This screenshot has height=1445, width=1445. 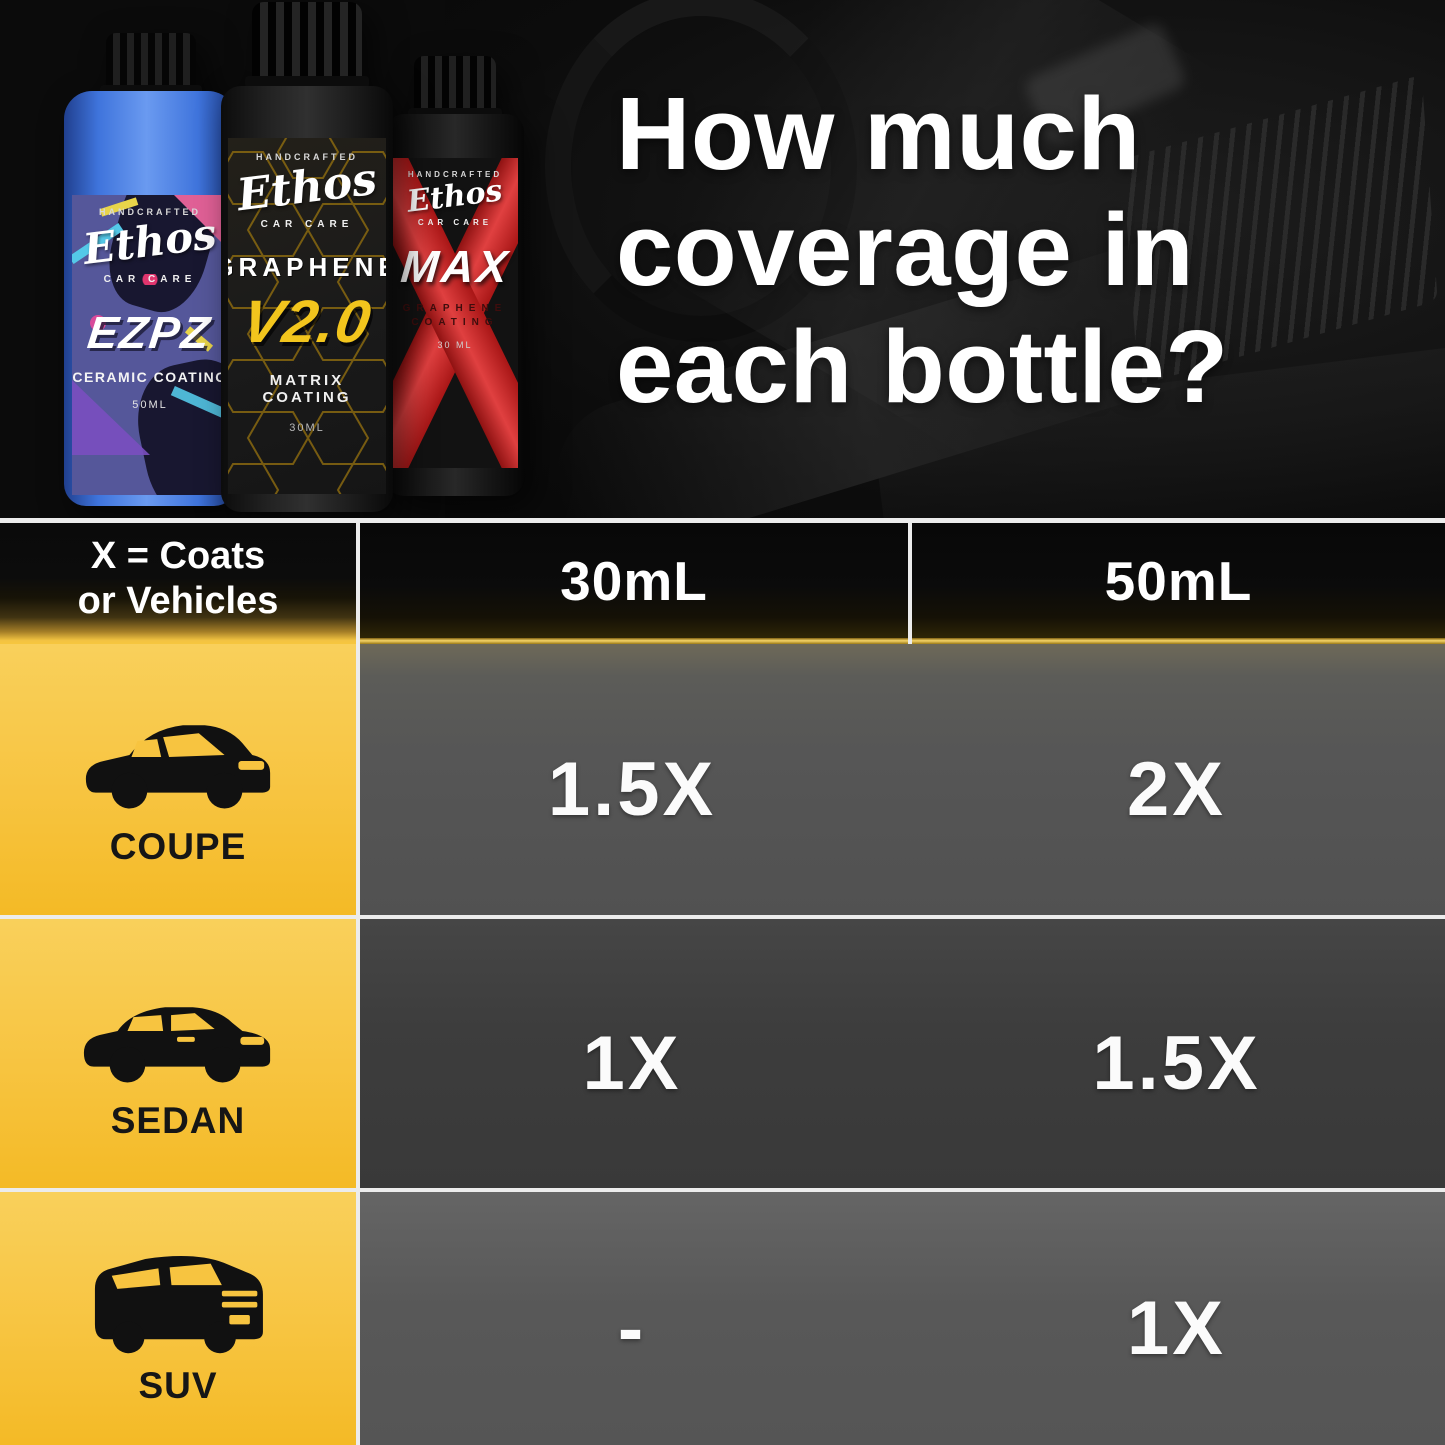 What do you see at coordinates (178, 1385) in the screenshot?
I see `vehicle-label: SUV` at bounding box center [178, 1385].